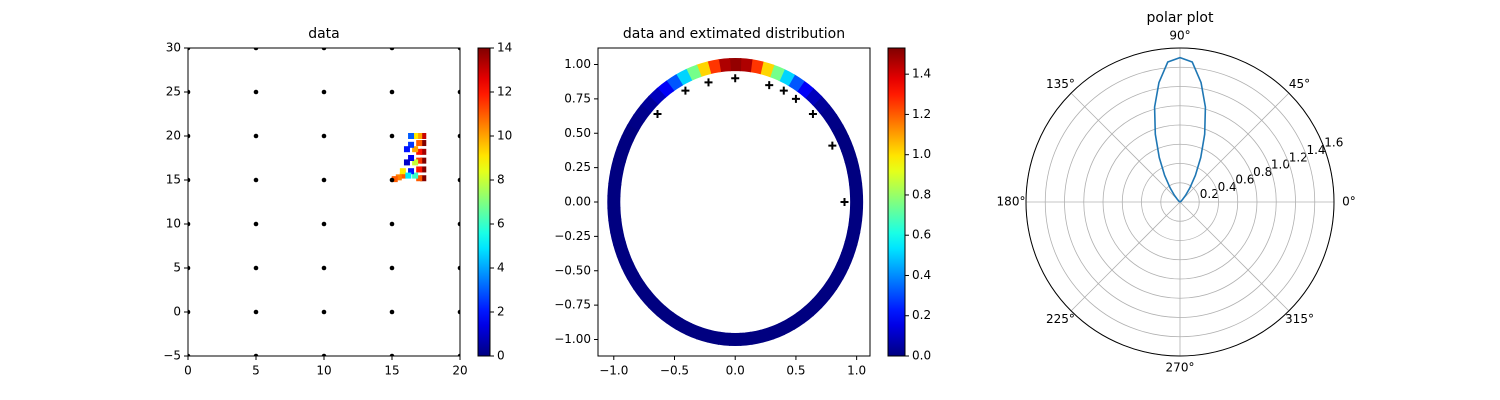 This screenshot has height=400, width=1500. What do you see at coordinates (1180, 18) in the screenshot?
I see `chart-title: polar plot` at bounding box center [1180, 18].